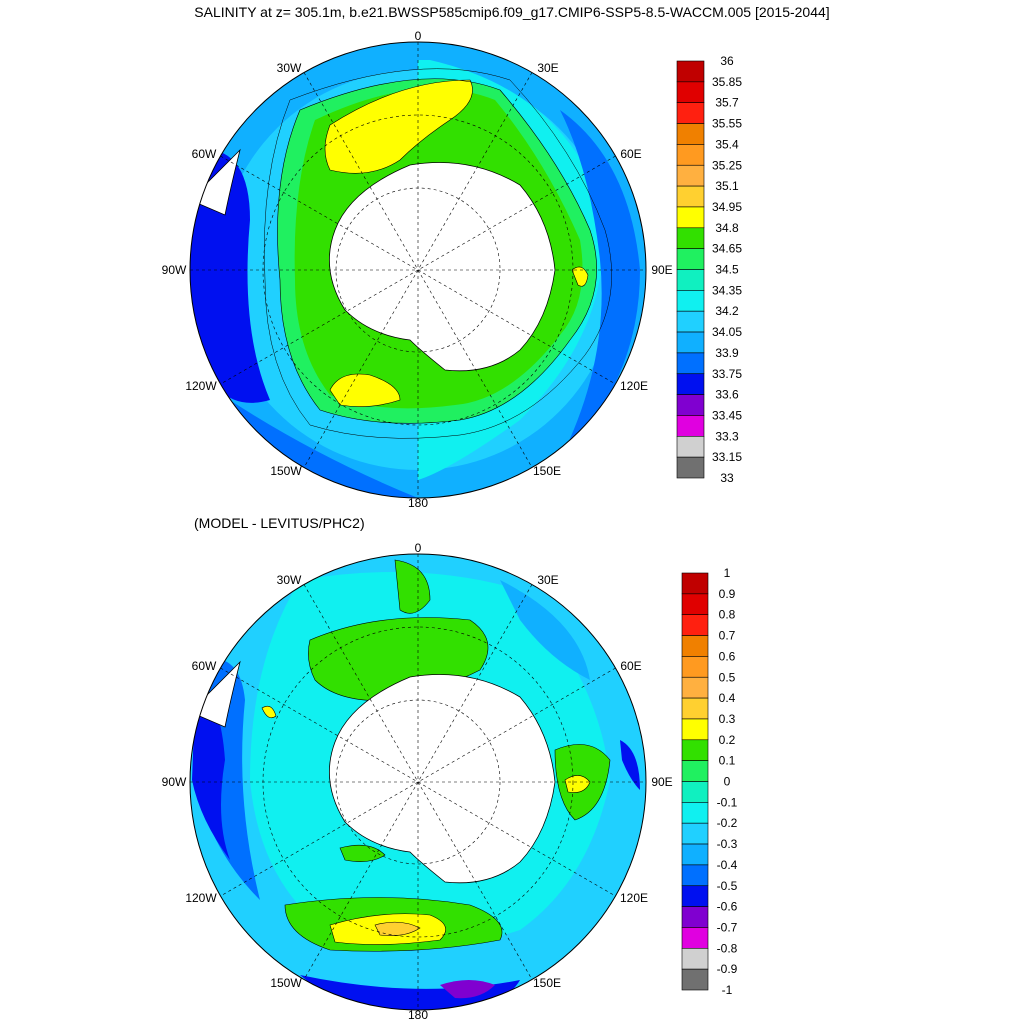  What do you see at coordinates (727, 907) in the screenshot?
I see `difference-colorbar-label: -0.6` at bounding box center [727, 907].